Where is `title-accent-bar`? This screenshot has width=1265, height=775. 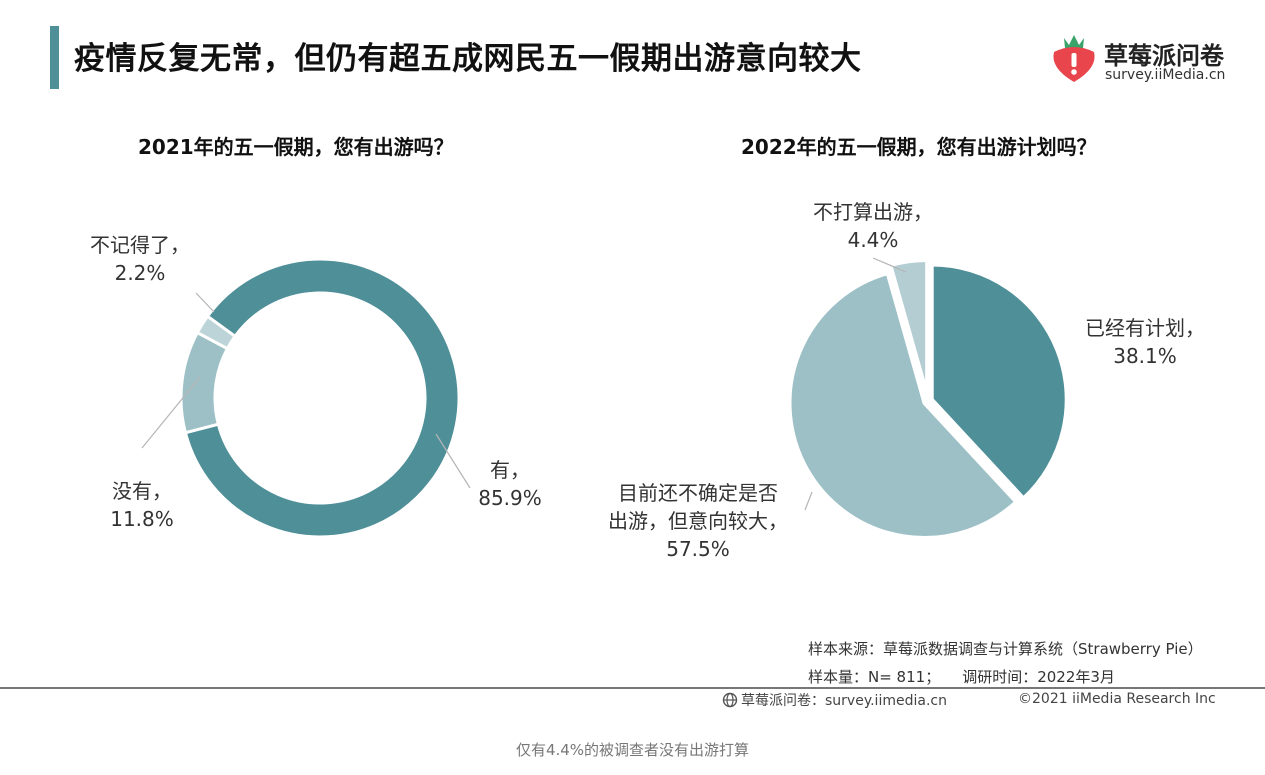
title-accent-bar is located at coordinates (54, 57).